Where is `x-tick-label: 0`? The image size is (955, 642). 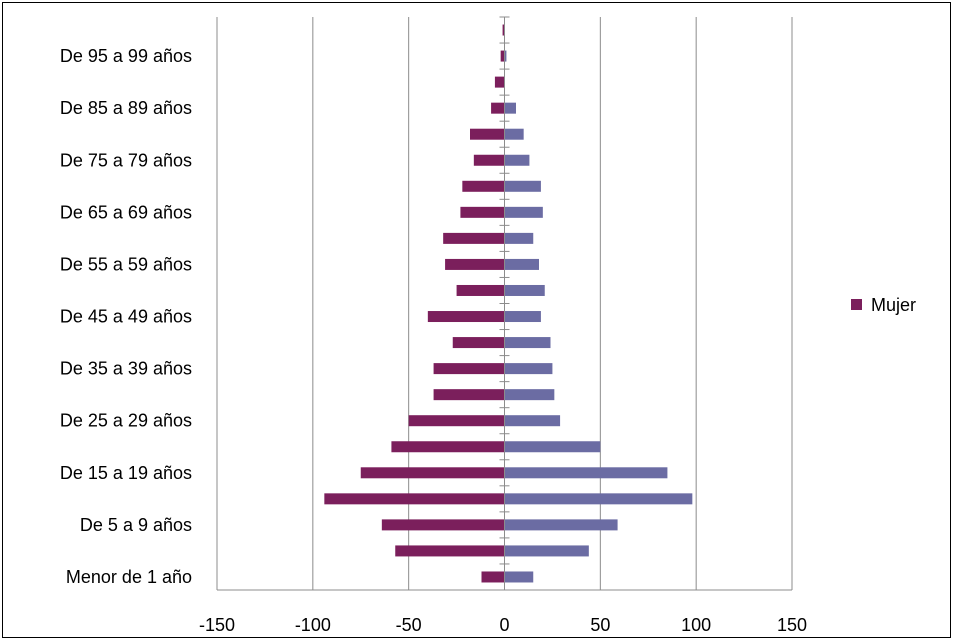 x-tick-label: 0 is located at coordinates (504, 625).